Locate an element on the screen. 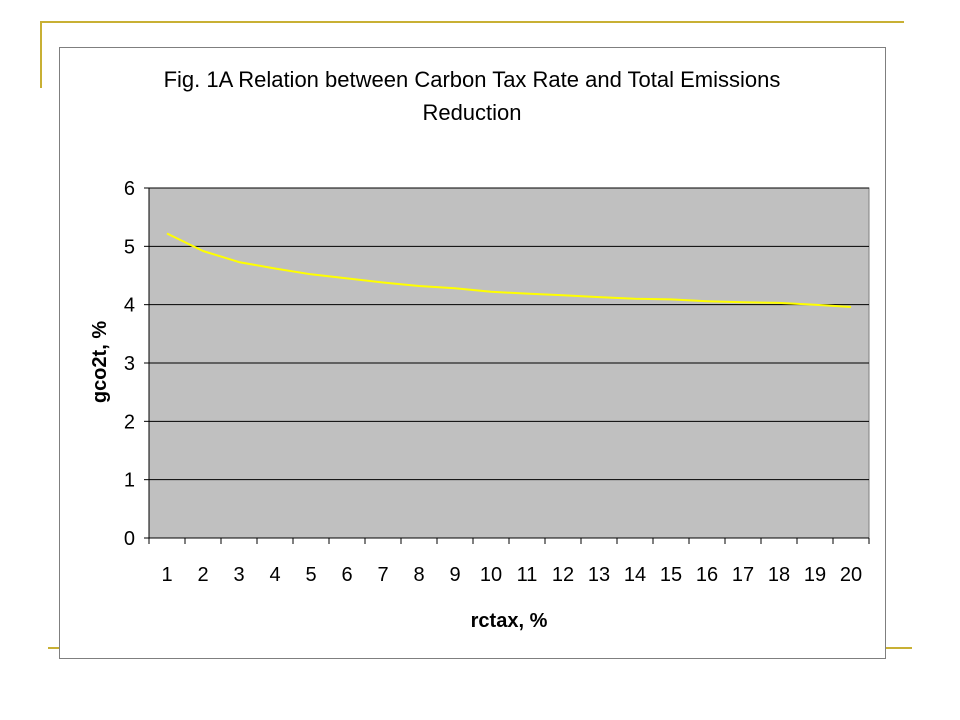  x-tick-label-1: 1 is located at coordinates (166, 575).